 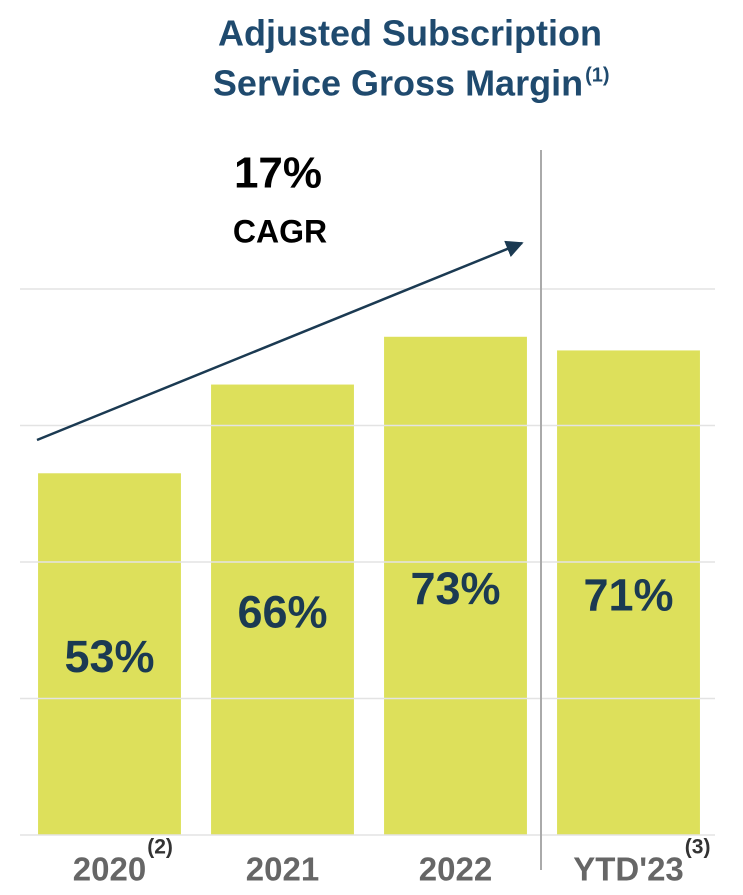 What do you see at coordinates (280, 341) in the screenshot?
I see `trend-arrow` at bounding box center [280, 341].